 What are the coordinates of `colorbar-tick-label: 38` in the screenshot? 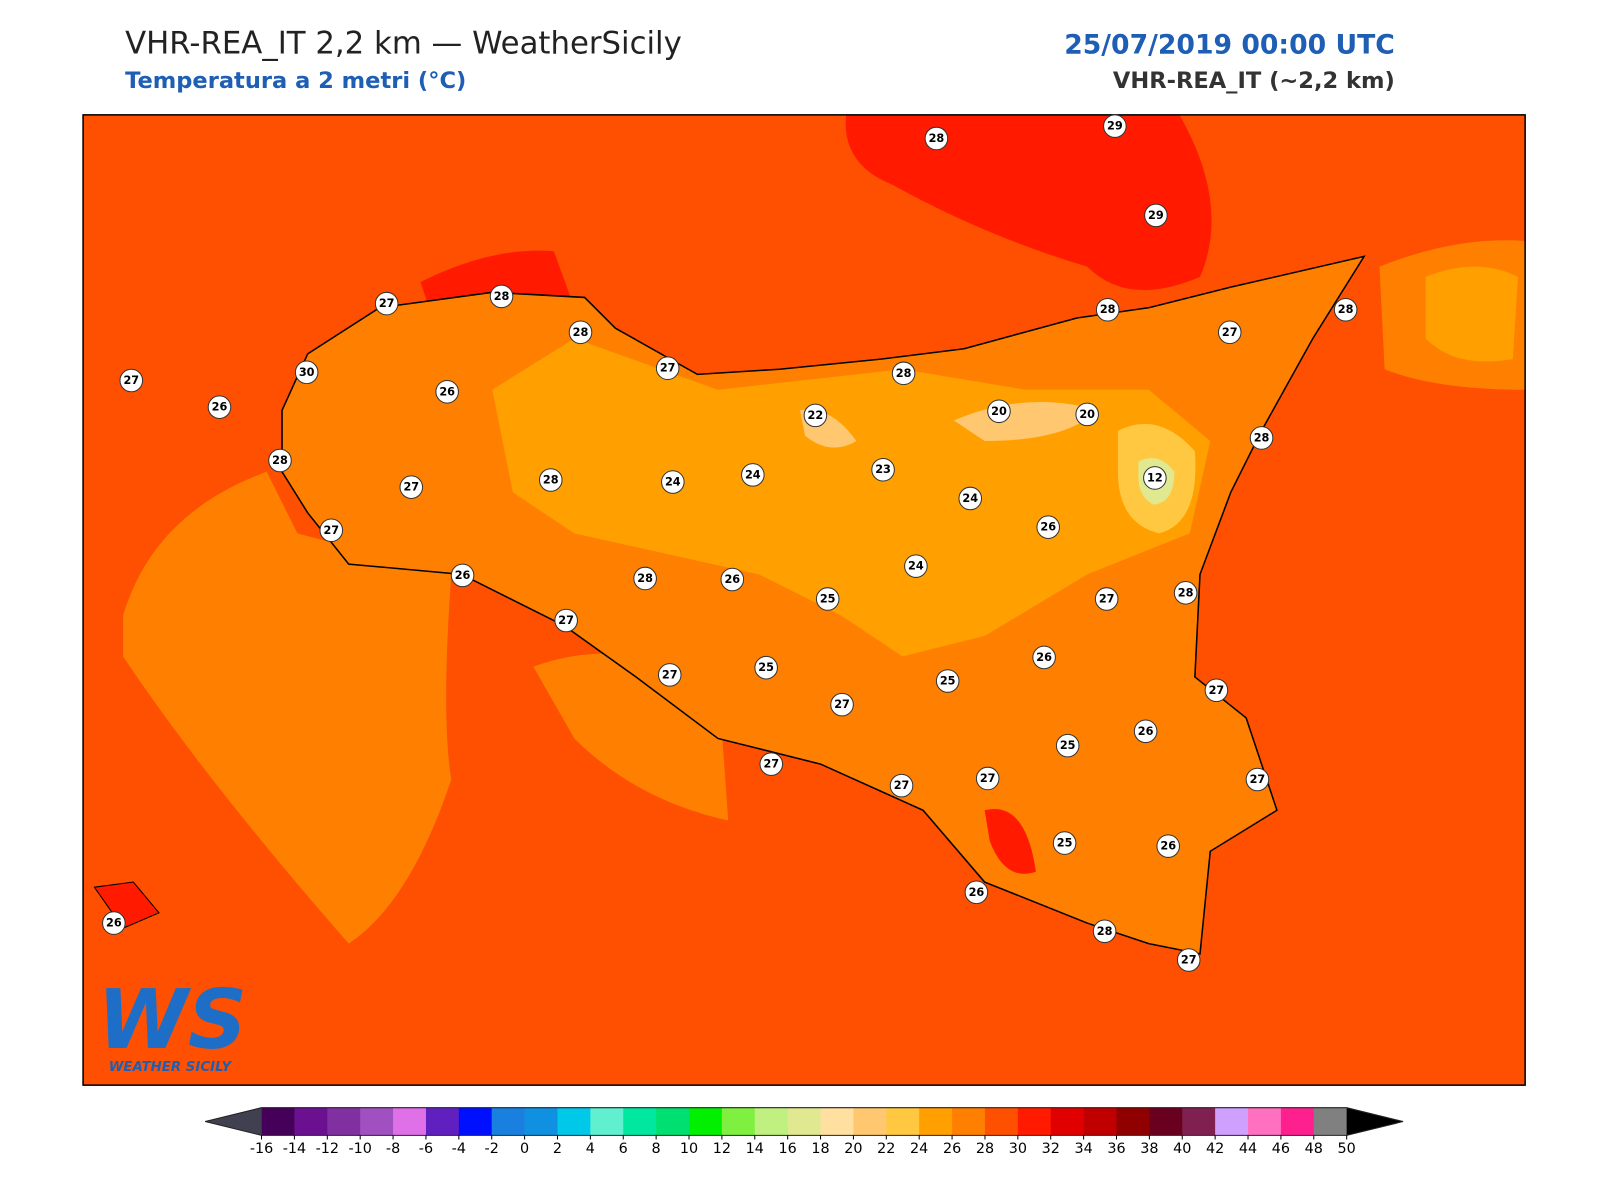 It's located at (1149, 1149).